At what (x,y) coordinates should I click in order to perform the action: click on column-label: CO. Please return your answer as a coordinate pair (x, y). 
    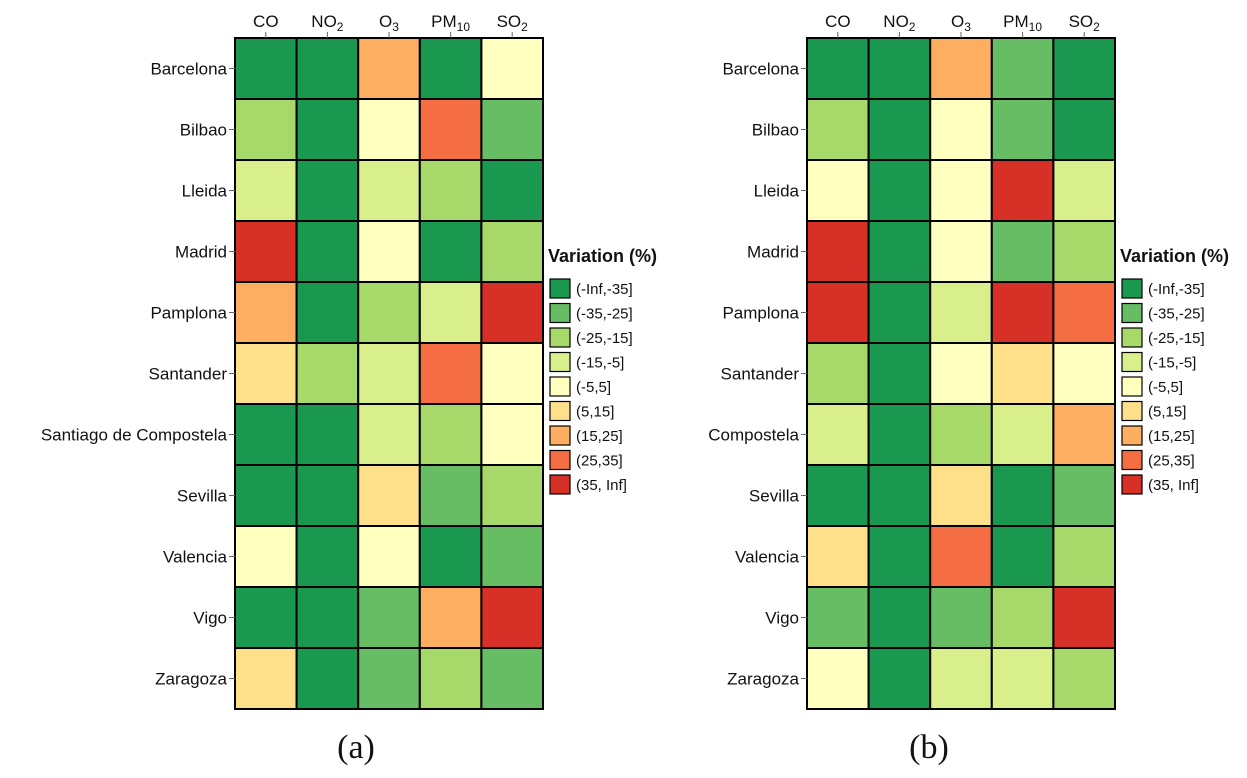
    Looking at the image, I should click on (838, 21).